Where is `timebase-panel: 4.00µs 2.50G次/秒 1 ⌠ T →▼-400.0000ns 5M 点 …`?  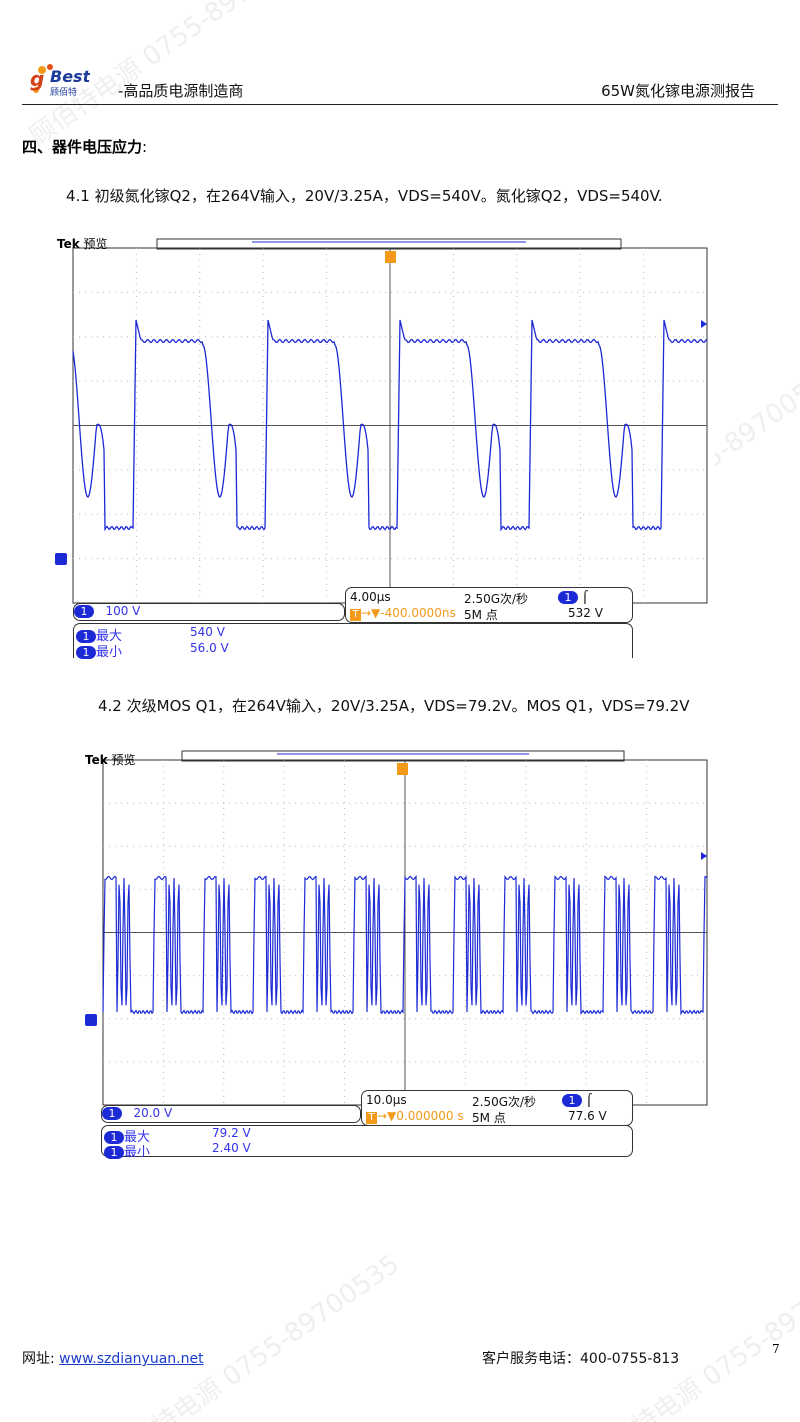
timebase-panel: 4.00µs 2.50G次/秒 1 ⌠ T →▼-400.0000ns 5M 点 … is located at coordinates (489, 605).